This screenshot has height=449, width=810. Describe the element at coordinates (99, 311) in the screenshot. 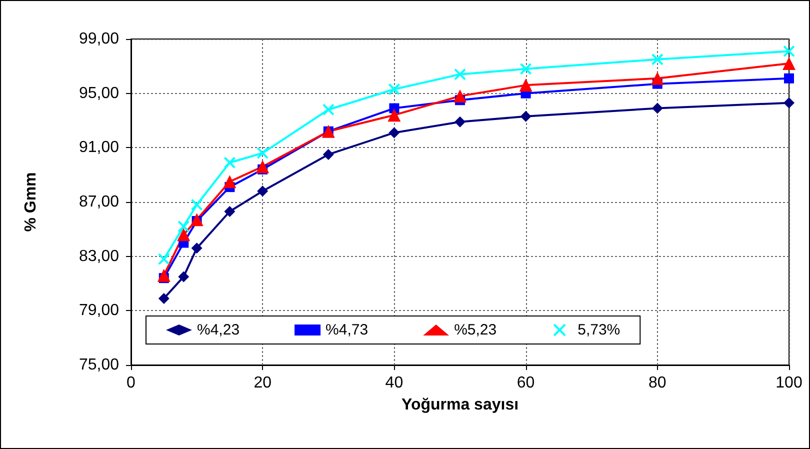

I see `y-tick-label: 79,00` at that location.